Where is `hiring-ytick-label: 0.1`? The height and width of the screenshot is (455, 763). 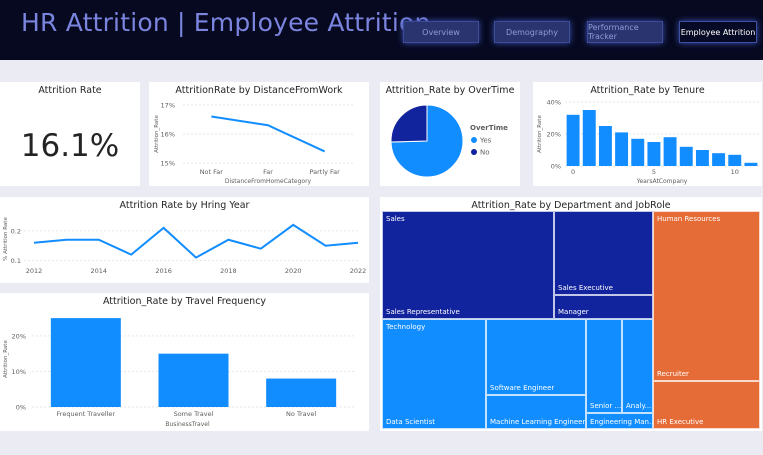 hiring-ytick-label: 0.1 is located at coordinates (16, 261).